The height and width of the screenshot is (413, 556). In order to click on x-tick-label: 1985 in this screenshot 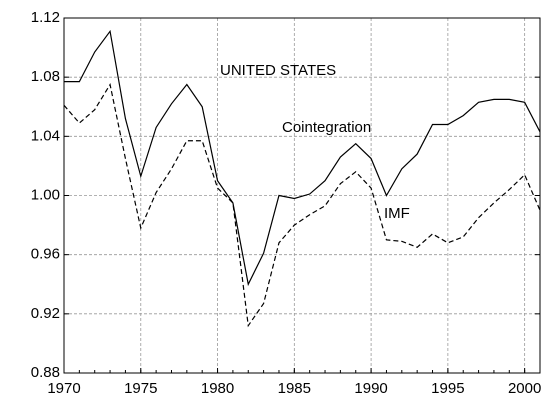, I will do `click(294, 388)`.